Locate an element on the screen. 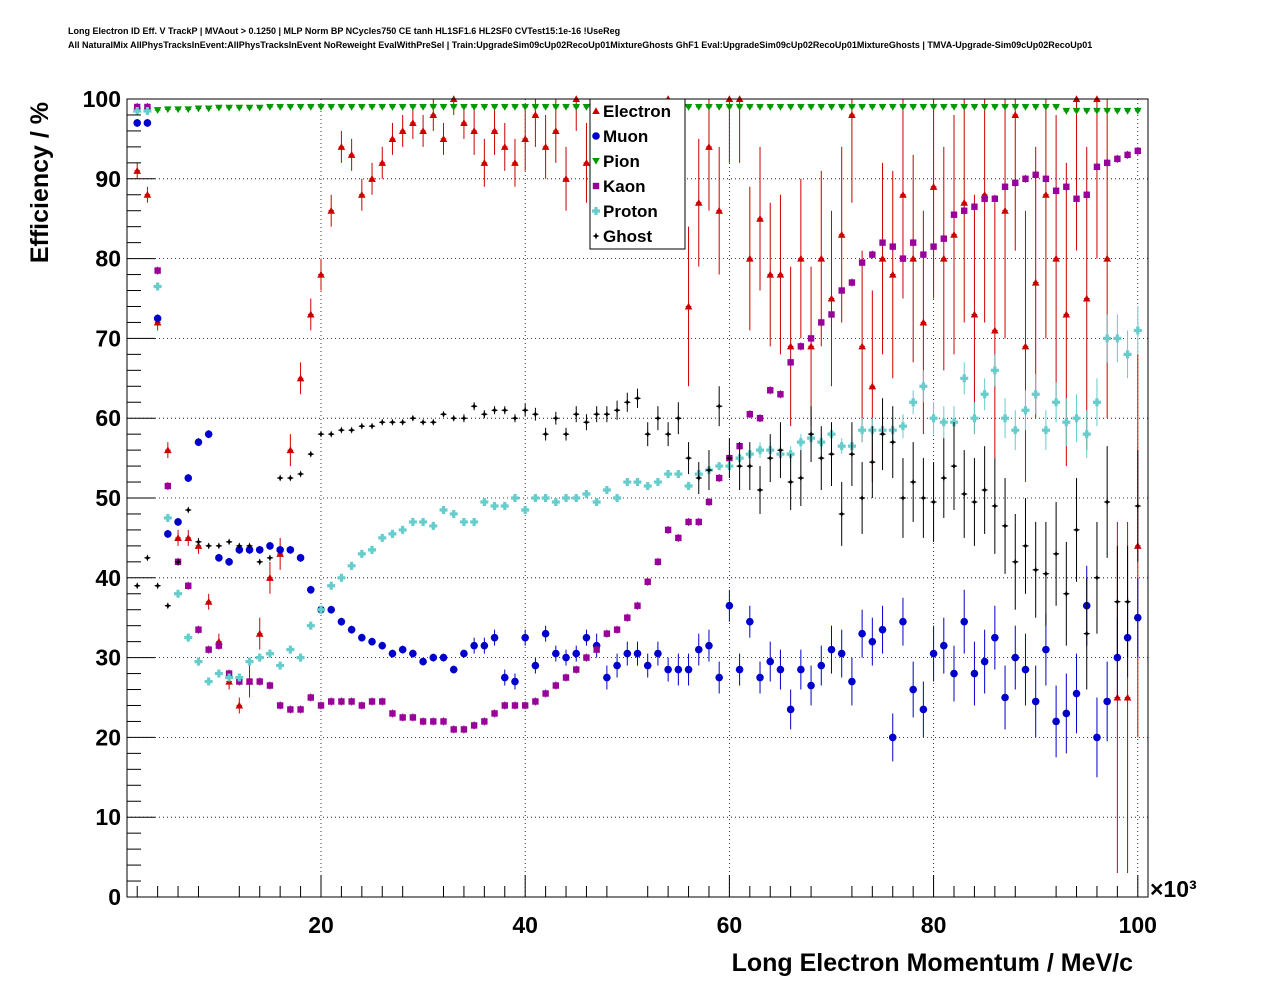 The height and width of the screenshot is (996, 1276). x-tick-label: 40 is located at coordinates (525, 925).